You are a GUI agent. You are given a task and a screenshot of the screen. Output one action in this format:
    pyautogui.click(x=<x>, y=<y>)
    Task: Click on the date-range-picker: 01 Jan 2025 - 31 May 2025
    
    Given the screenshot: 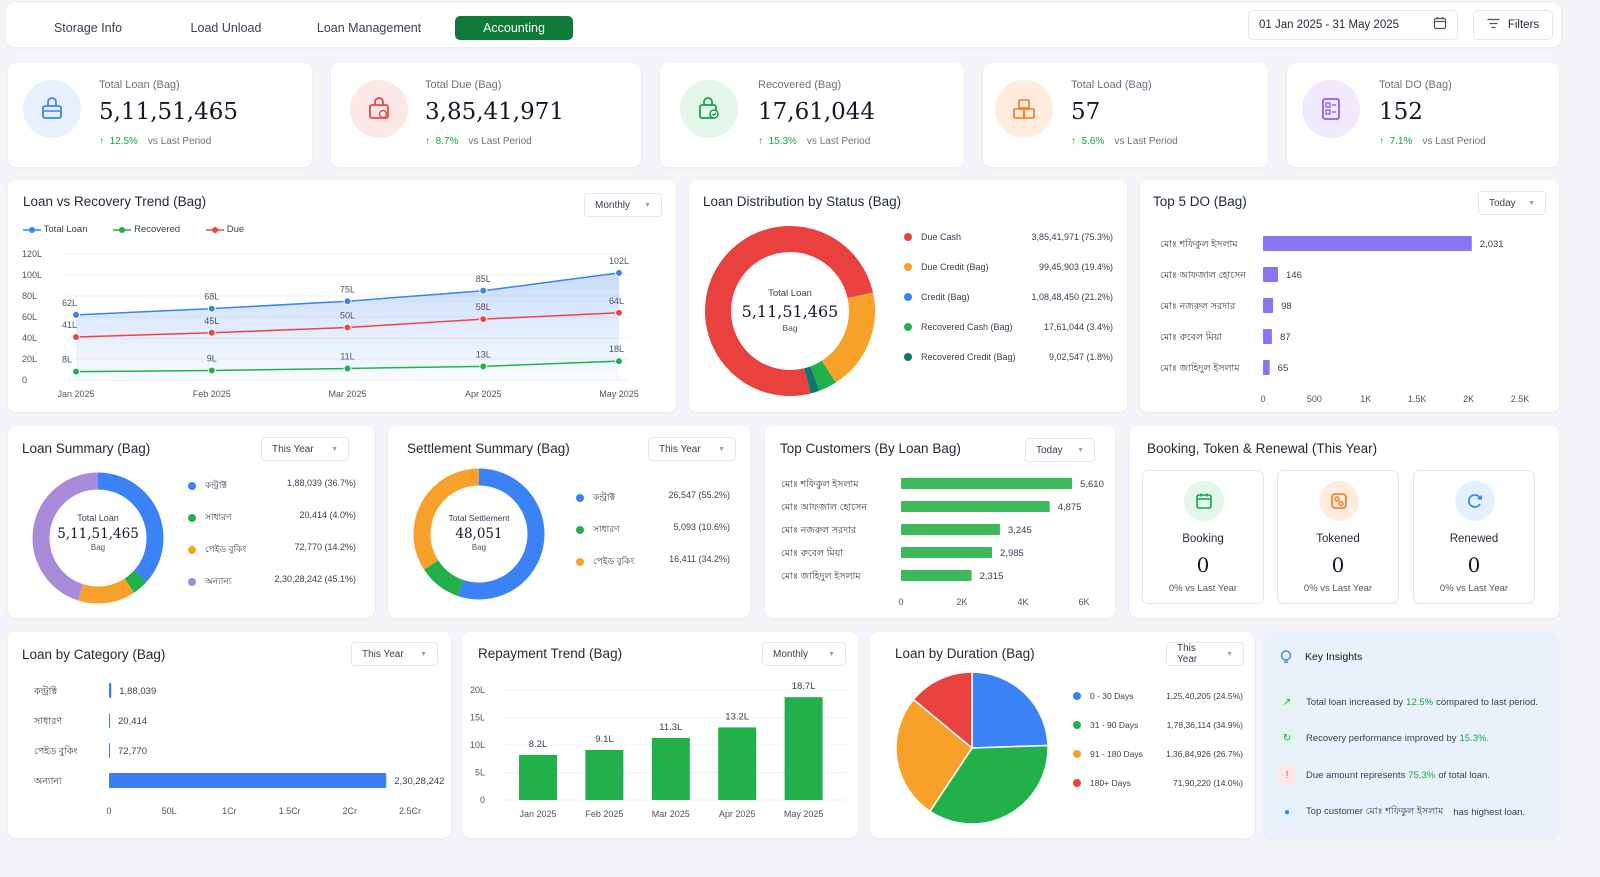 What is the action you would take?
    pyautogui.click(x=1353, y=25)
    